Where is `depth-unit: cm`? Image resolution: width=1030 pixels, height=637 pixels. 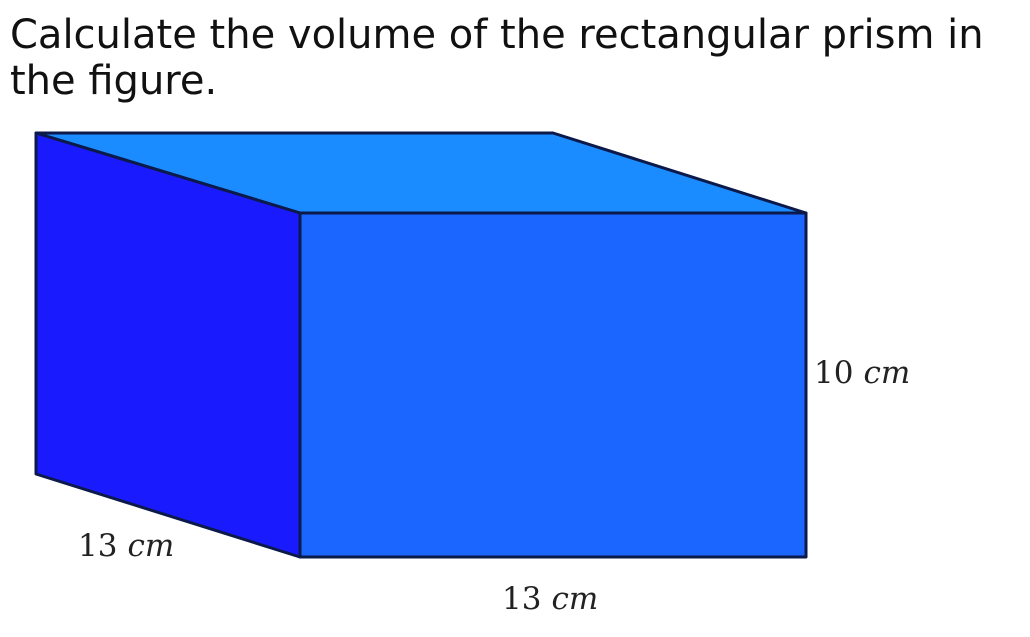
depth-unit: cm is located at coordinates (150, 546).